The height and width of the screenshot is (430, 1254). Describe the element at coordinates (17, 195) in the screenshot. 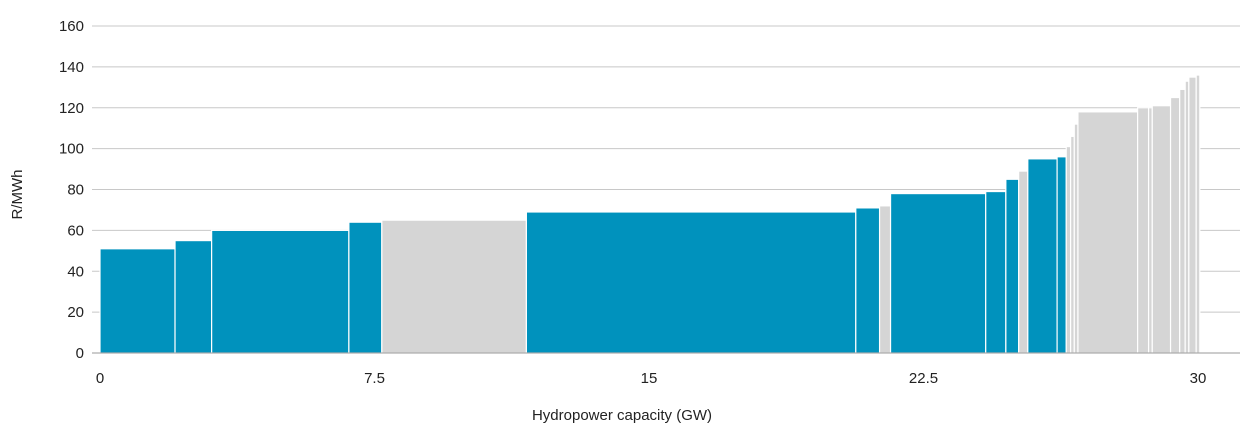

I see `y-axis-title: R/MWh` at that location.